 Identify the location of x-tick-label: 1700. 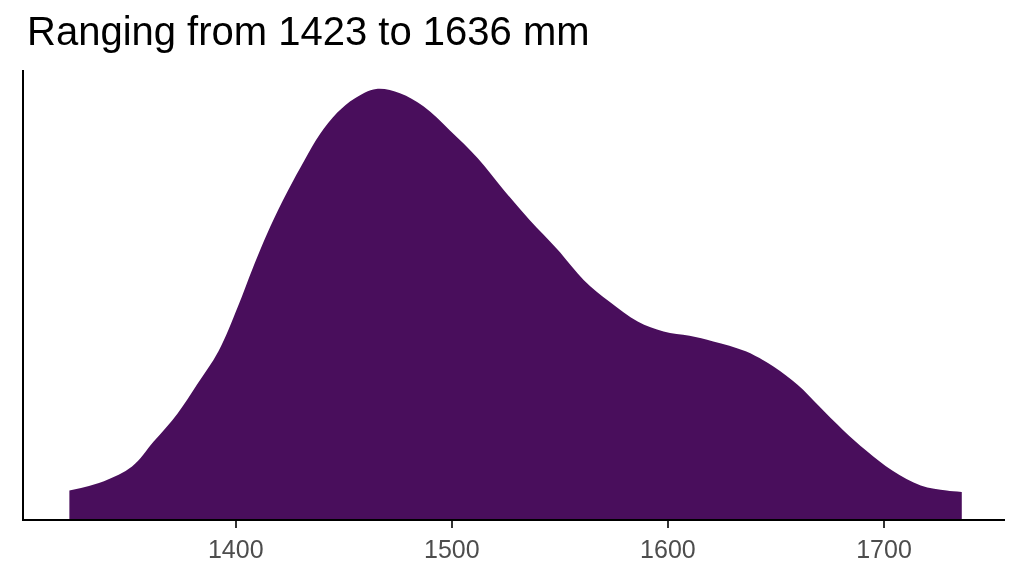
(884, 549).